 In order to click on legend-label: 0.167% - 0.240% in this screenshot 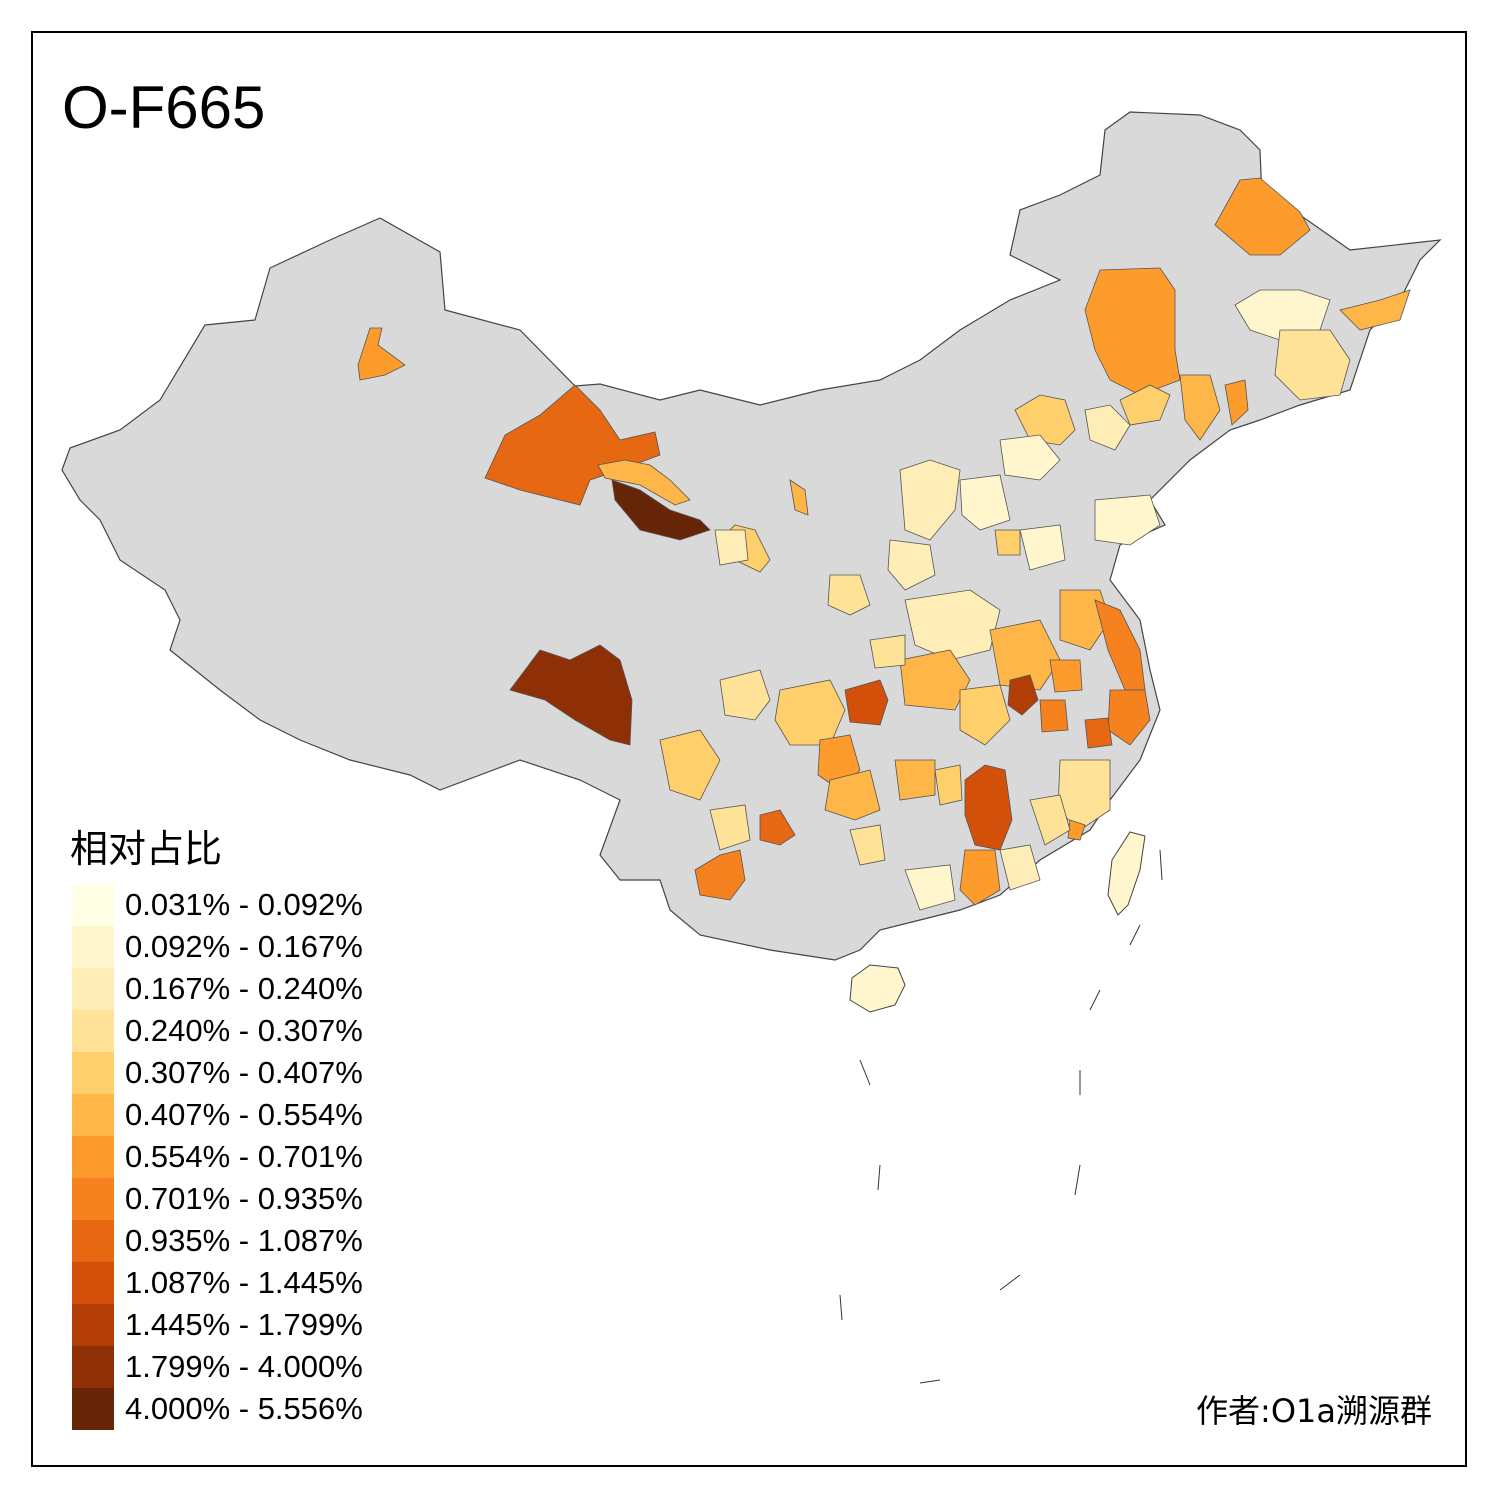, I will do `click(244, 988)`.